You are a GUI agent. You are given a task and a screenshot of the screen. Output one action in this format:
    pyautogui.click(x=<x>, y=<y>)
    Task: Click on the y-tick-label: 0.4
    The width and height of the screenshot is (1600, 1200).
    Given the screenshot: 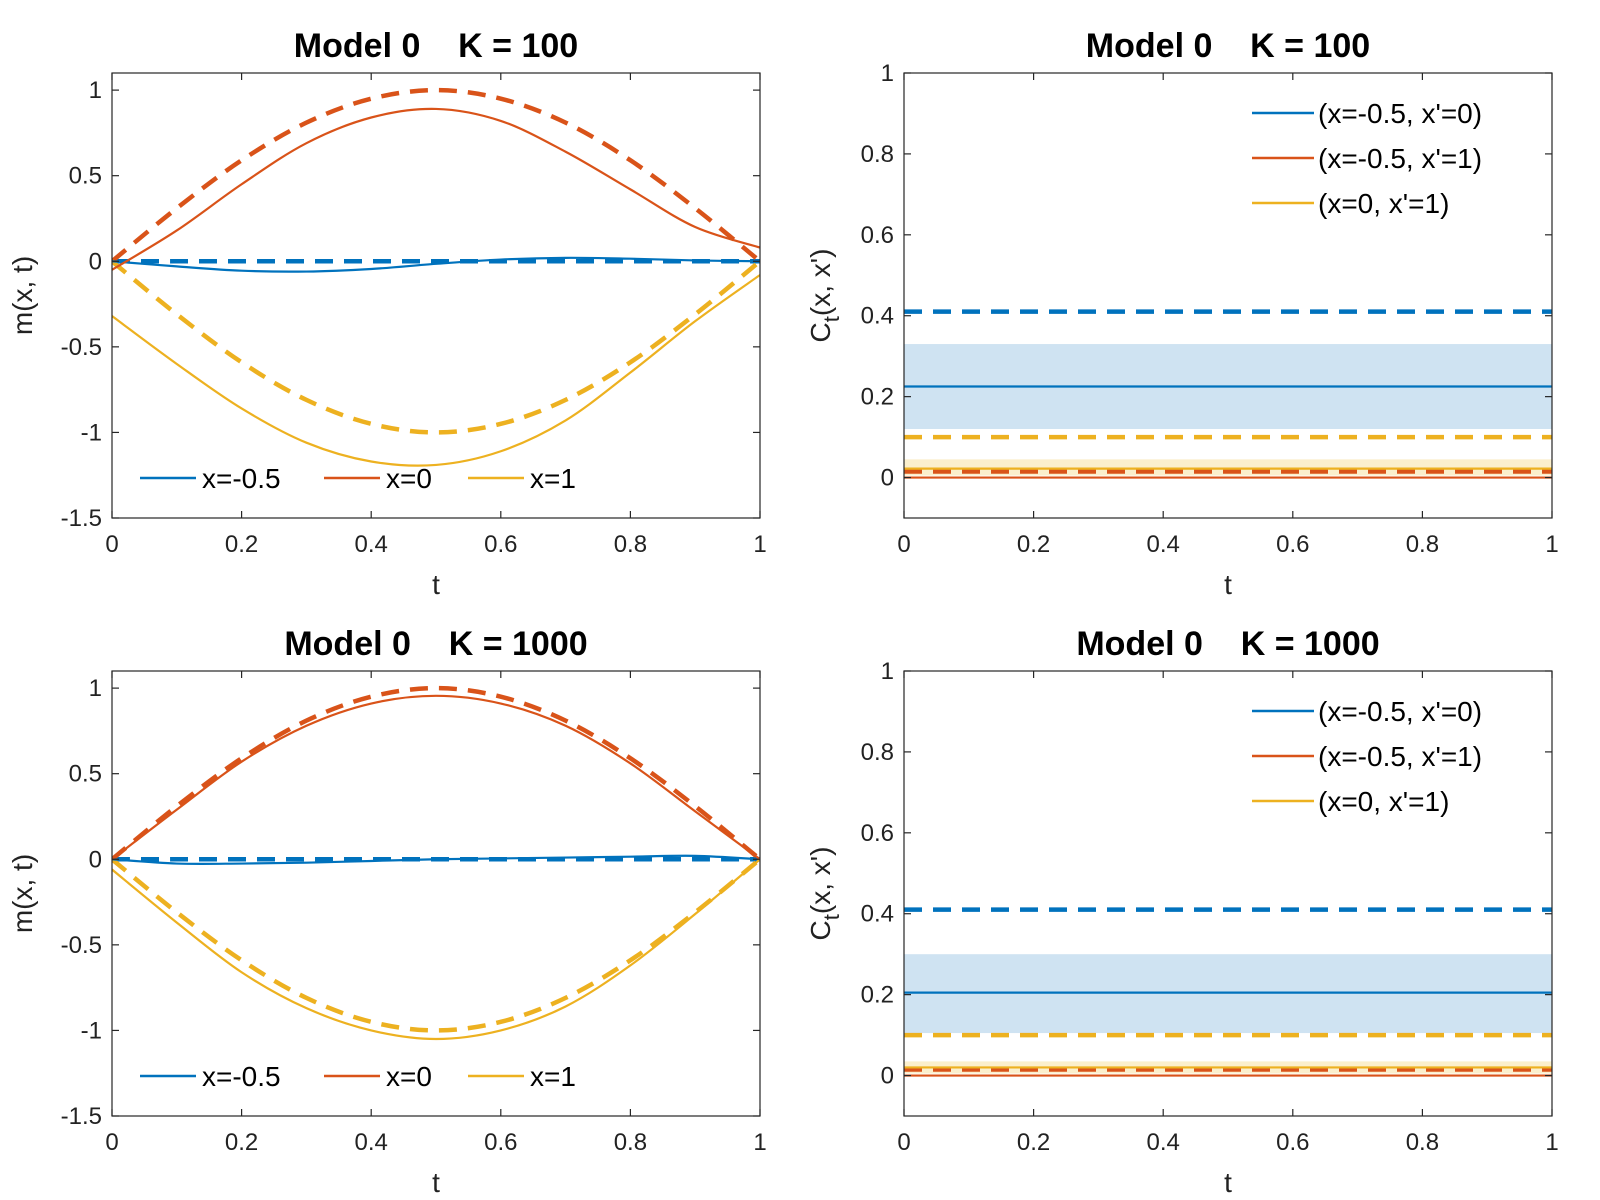 What is the action you would take?
    pyautogui.click(x=877, y=316)
    